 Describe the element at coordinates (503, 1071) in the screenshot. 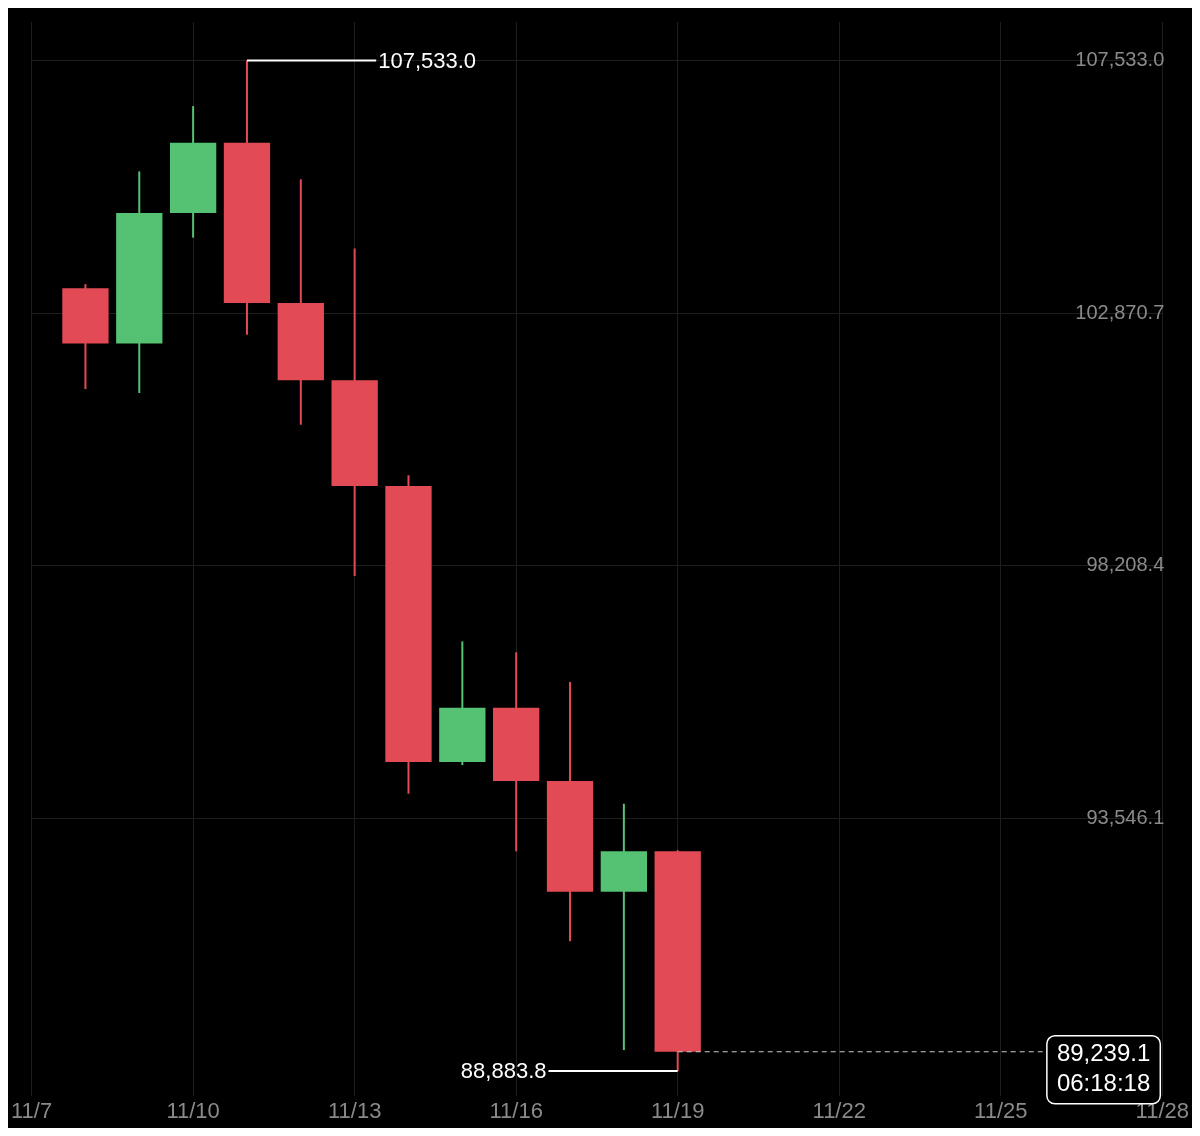

I see `annotation: 88,883.8` at that location.